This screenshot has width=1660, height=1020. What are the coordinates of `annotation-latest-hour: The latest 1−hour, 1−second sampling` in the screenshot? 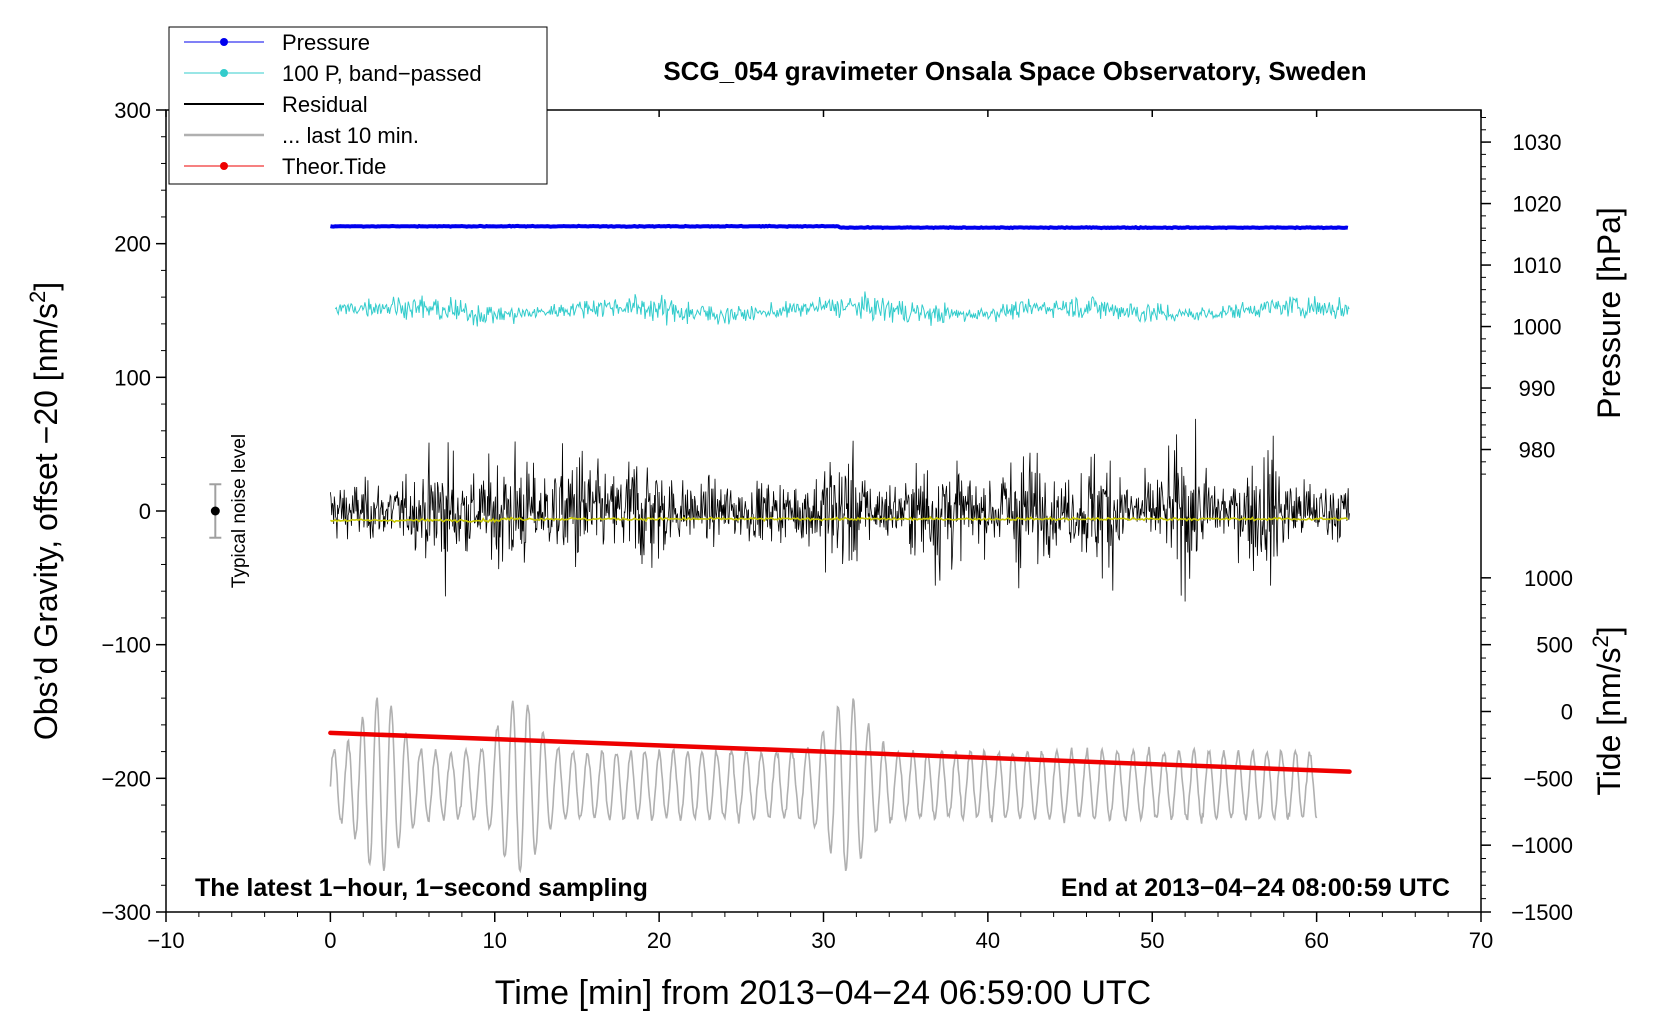 It's located at (421, 888).